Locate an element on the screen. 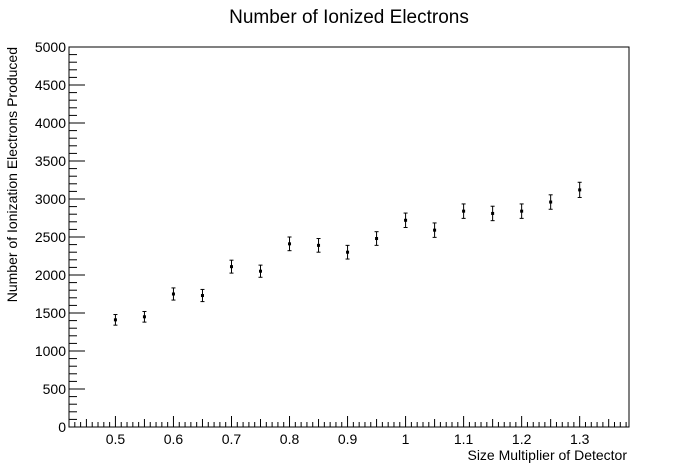 This screenshot has width=698, height=476. y-tick-label: 2500 is located at coordinates (50, 237).